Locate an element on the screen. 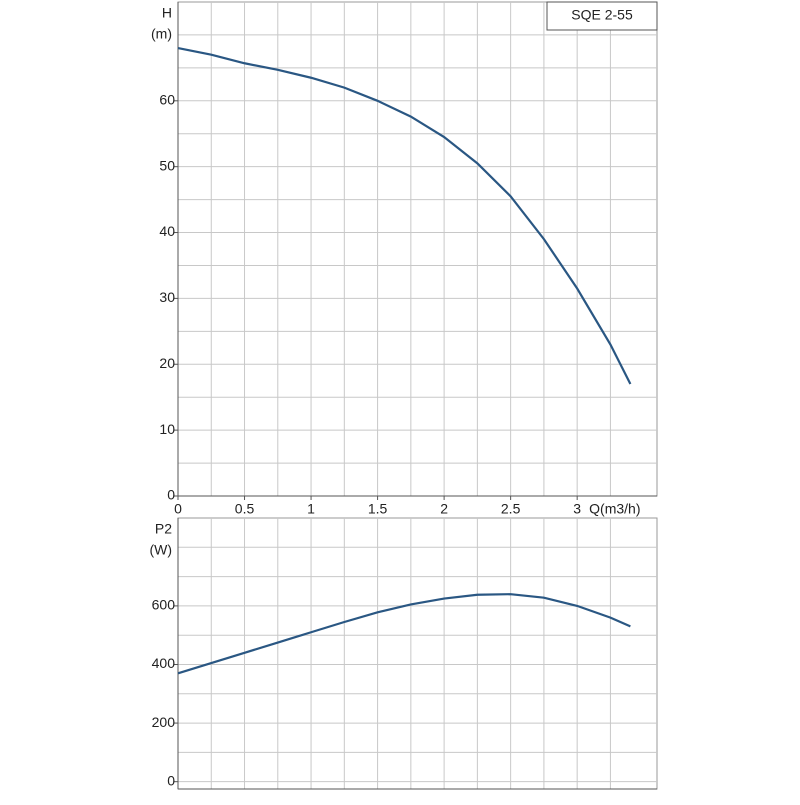 The width and height of the screenshot is (800, 805). y-tick-label: 50 is located at coordinates (167, 165).